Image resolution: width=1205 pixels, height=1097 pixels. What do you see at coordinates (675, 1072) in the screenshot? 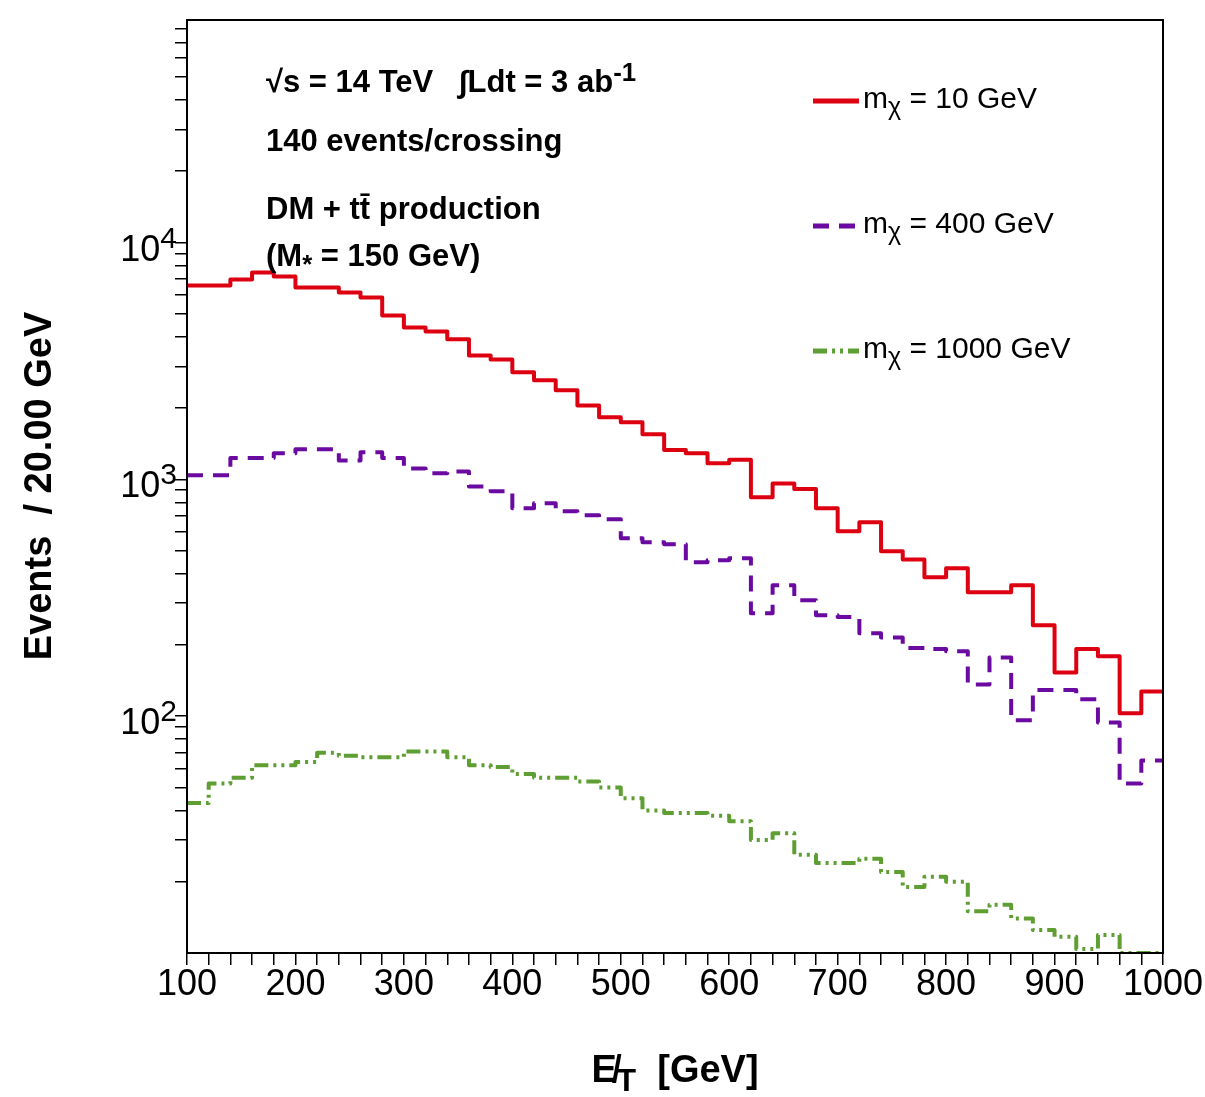
I see `x-axis-title: E̸$_{T}$ [GeV]` at bounding box center [675, 1072].